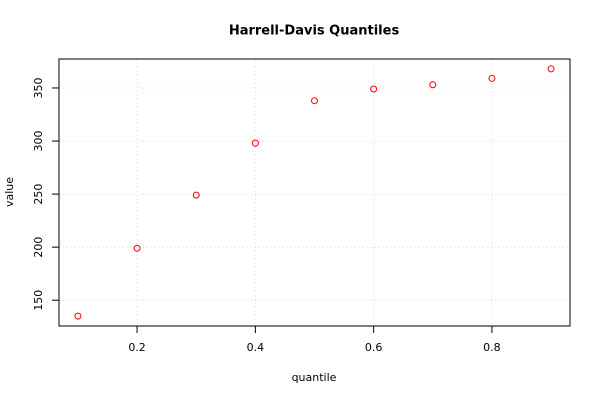 The image size is (599, 400). Describe the element at coordinates (374, 347) in the screenshot. I see `x-tick-label: 0.6` at that location.